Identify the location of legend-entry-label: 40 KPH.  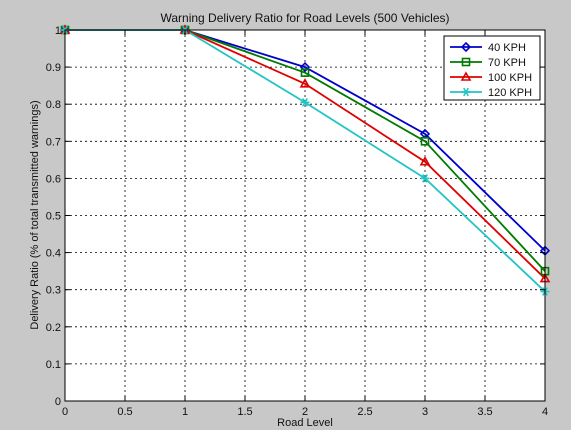
(507, 48).